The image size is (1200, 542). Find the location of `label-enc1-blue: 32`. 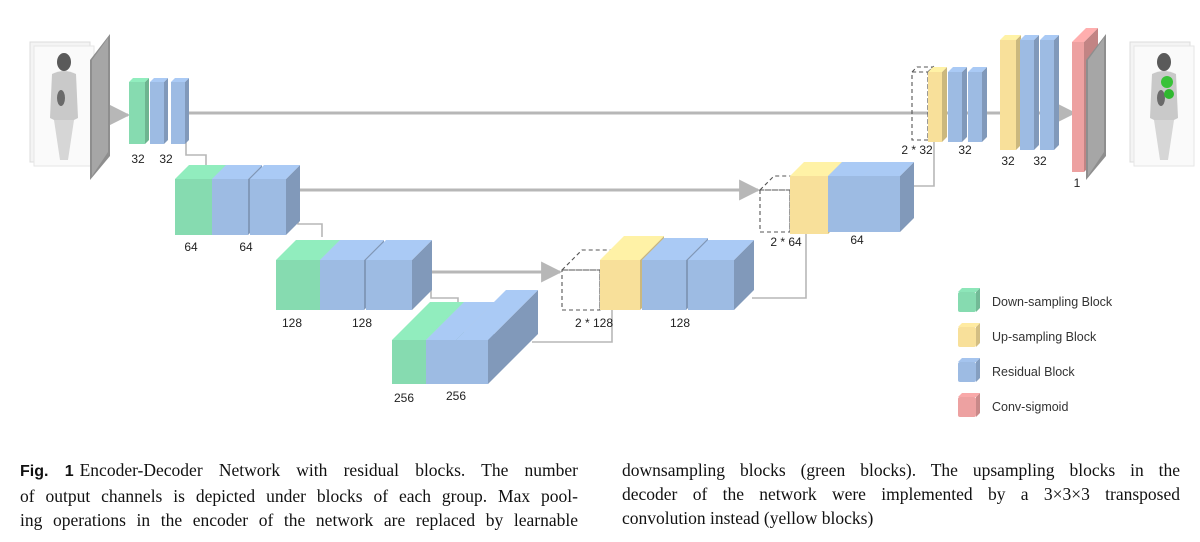

label-enc1-blue: 32 is located at coordinates (166, 159).